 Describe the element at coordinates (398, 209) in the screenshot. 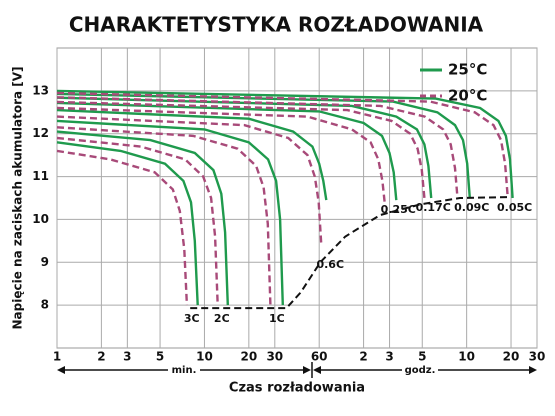

I see `rate-label: 0.25C` at that location.